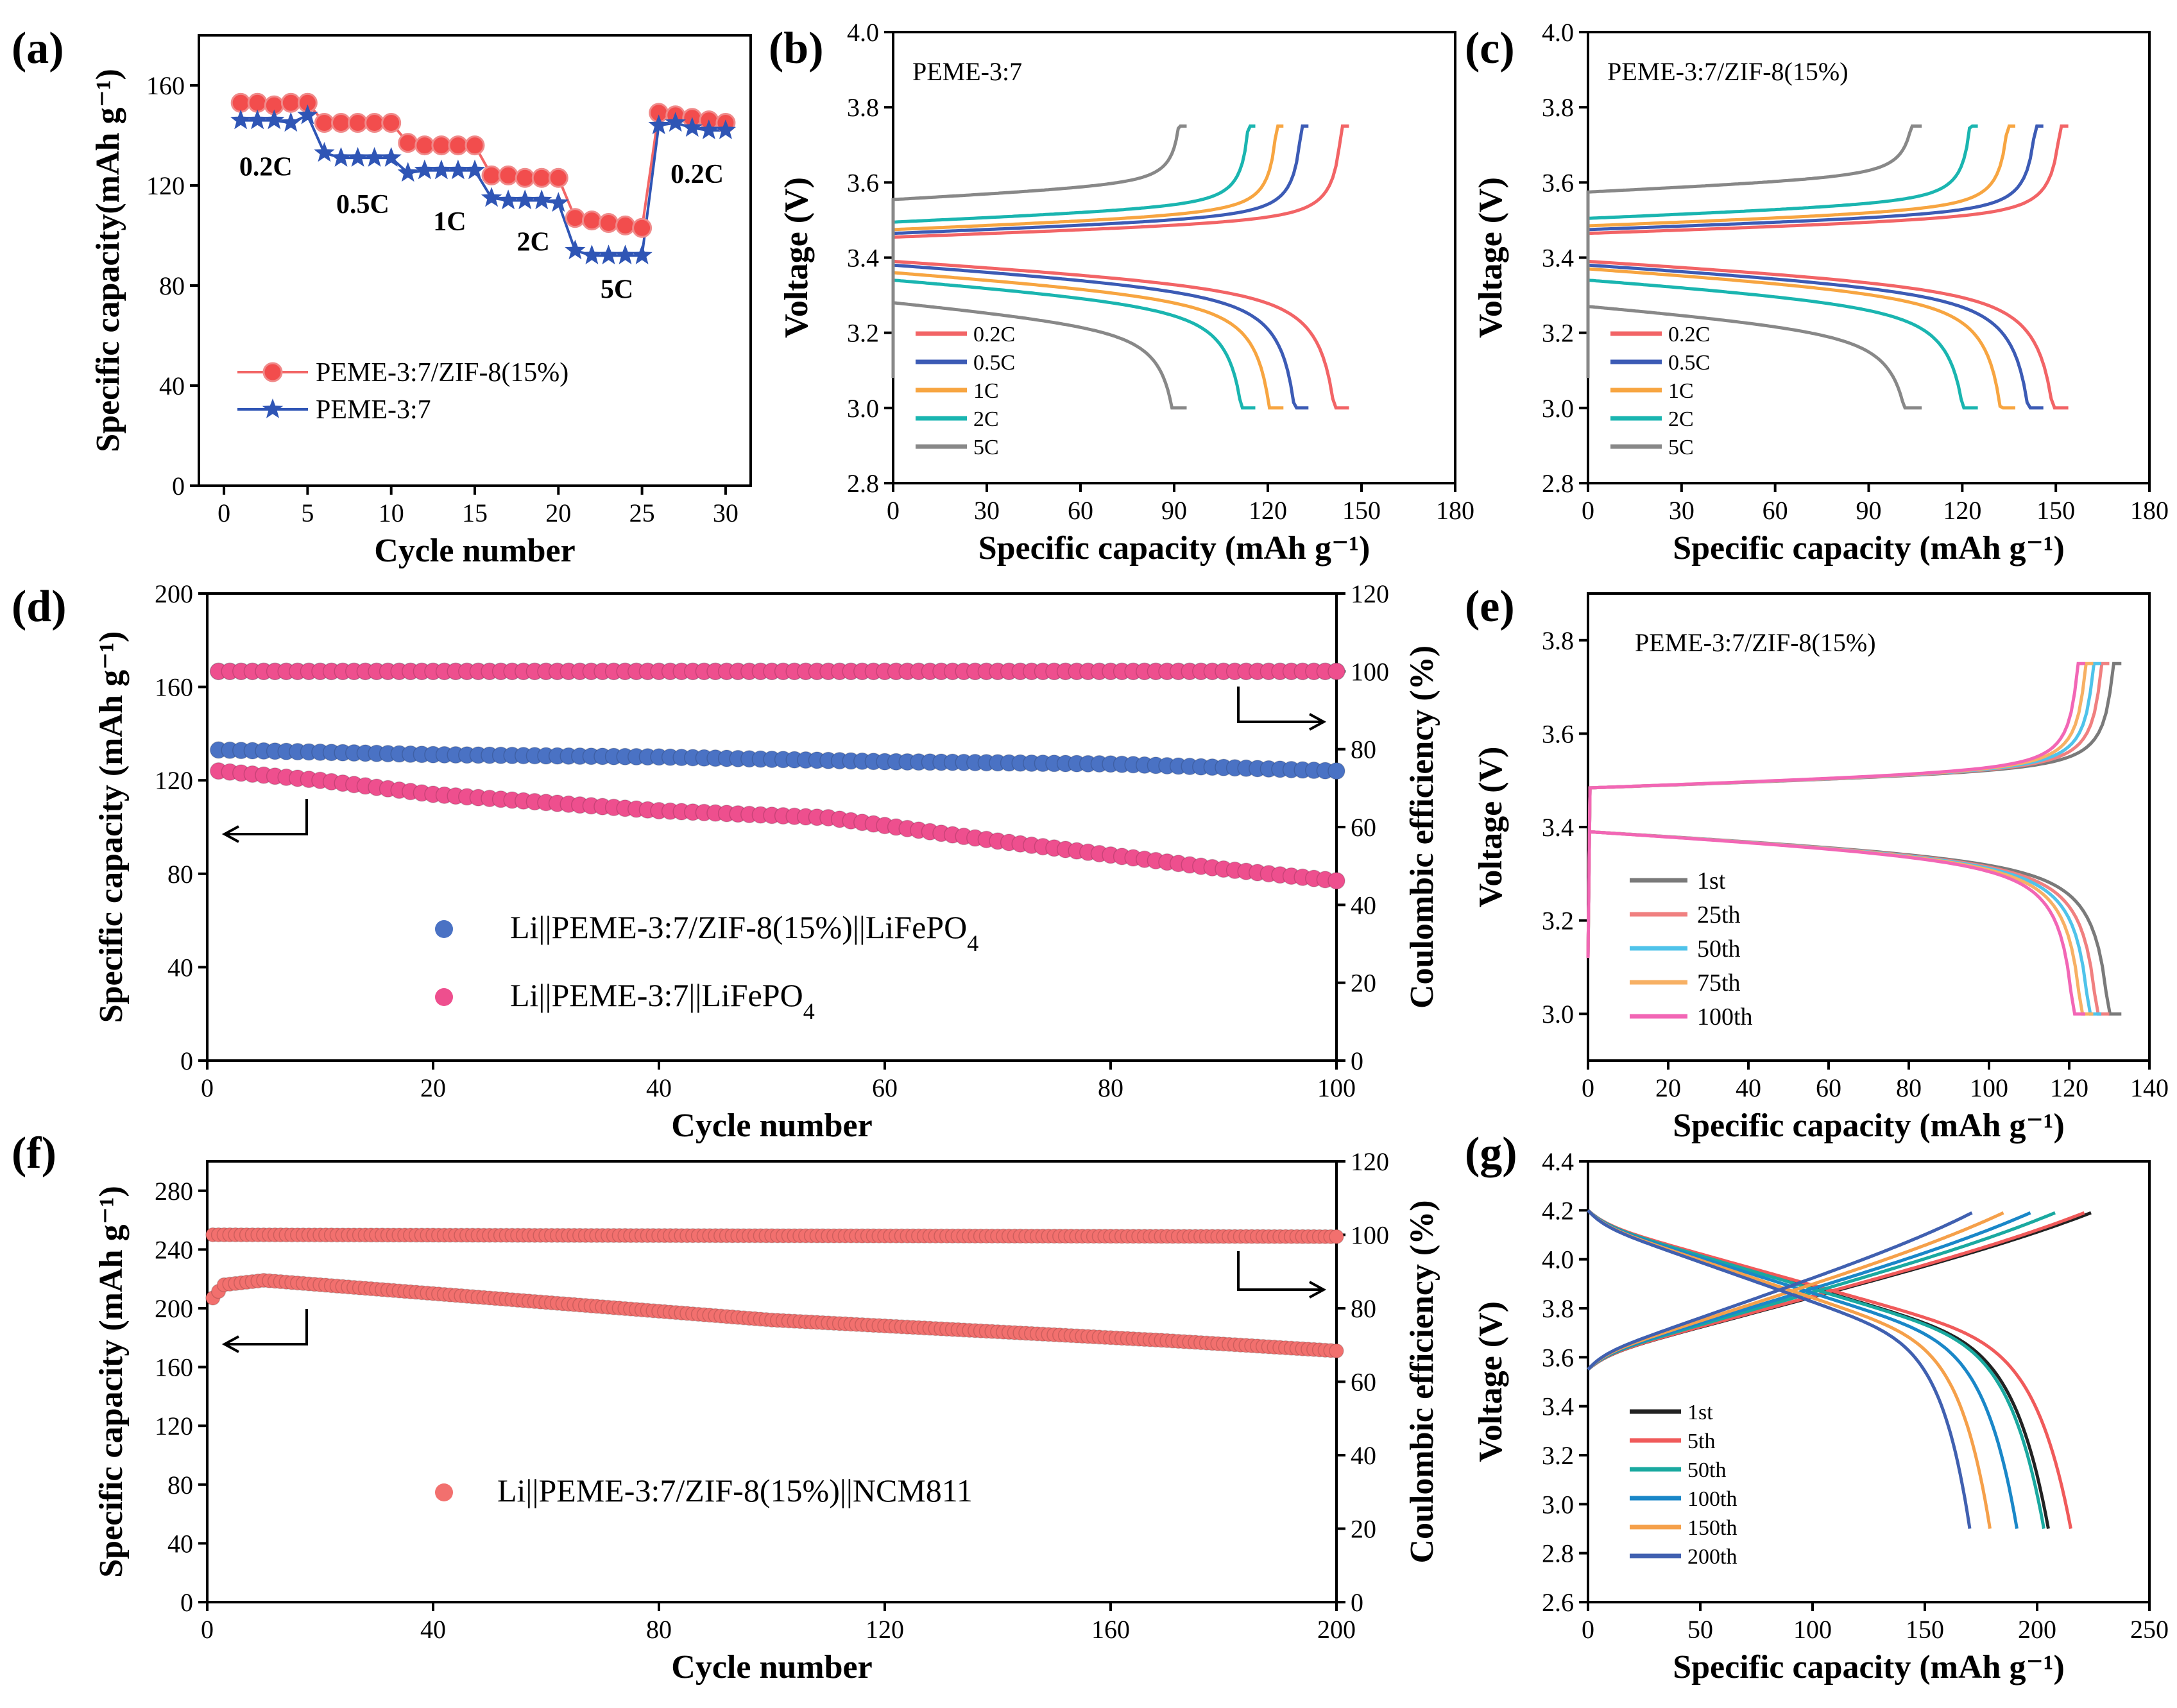 The width and height of the screenshot is (2177, 1708). I want to click on plot-frame, so click(772, 1381).